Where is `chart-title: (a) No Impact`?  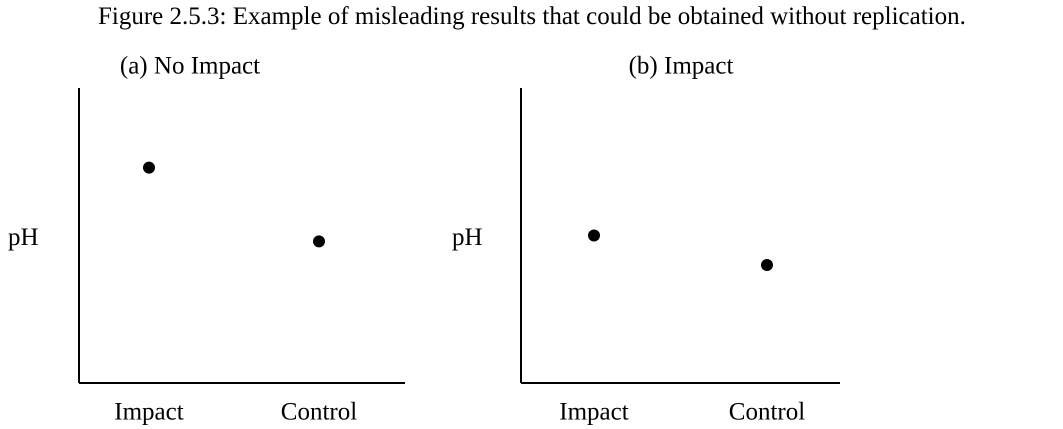
chart-title: (a) No Impact is located at coordinates (190, 66).